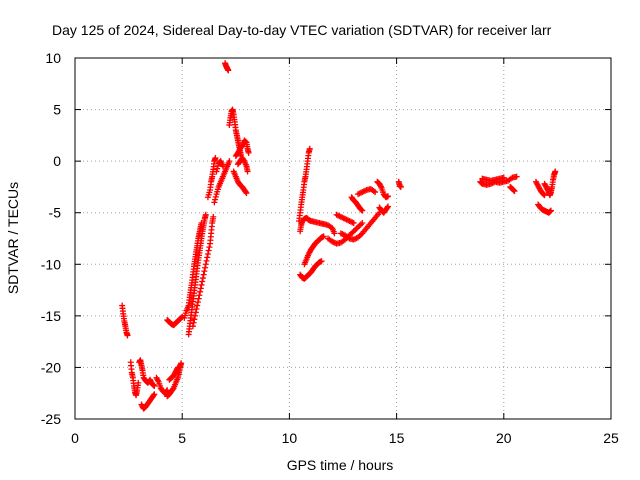  What do you see at coordinates (397, 438) in the screenshot?
I see `x-tick-label: 15` at bounding box center [397, 438].